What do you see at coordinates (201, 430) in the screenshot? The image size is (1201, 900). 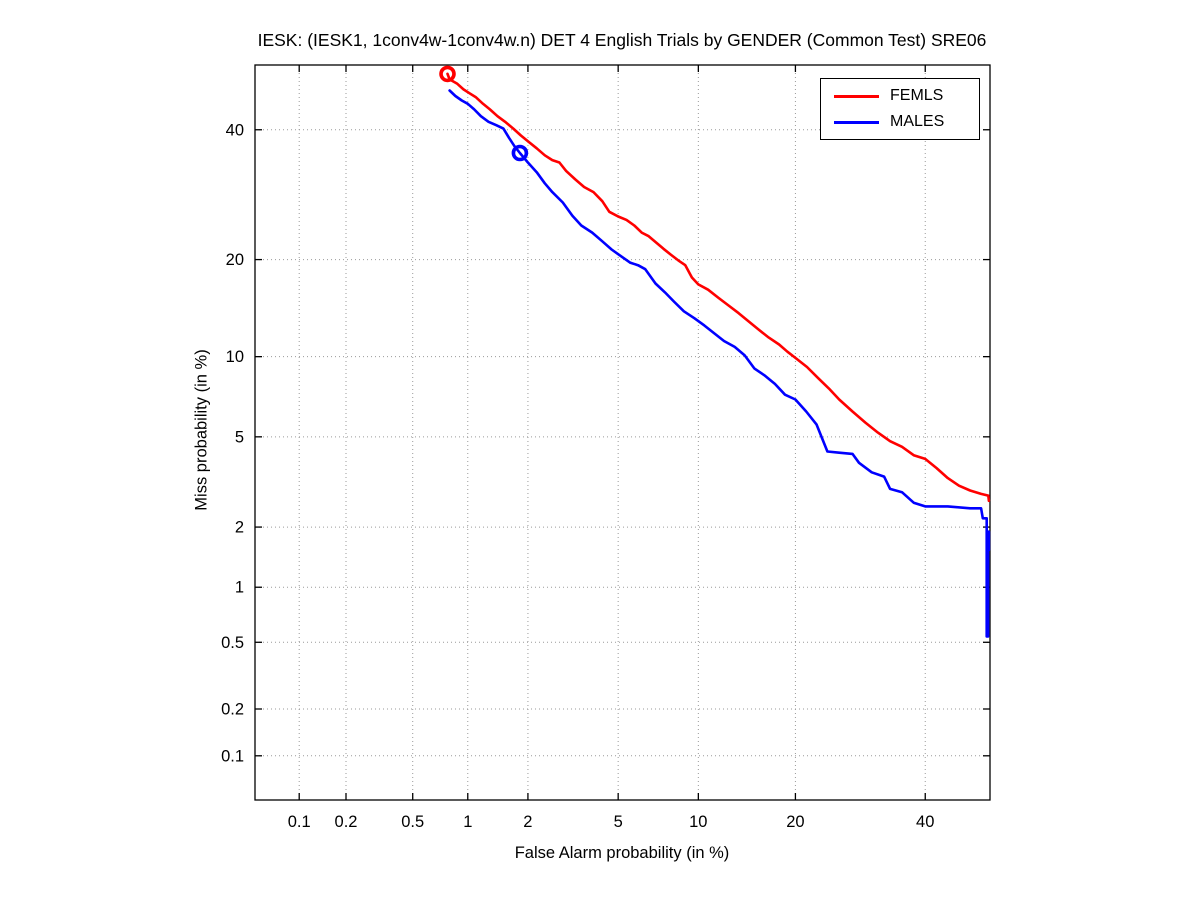 I see `y-axis-label: Miss probability (in %)` at bounding box center [201, 430].